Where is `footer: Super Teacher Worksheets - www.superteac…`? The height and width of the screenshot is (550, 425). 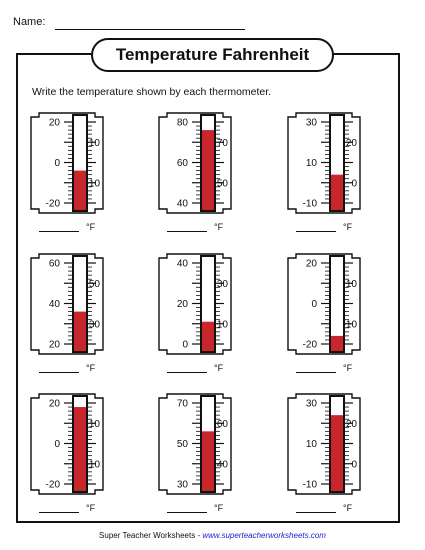
footer: Super Teacher Worksheets - www.superteac… is located at coordinates (212, 535).